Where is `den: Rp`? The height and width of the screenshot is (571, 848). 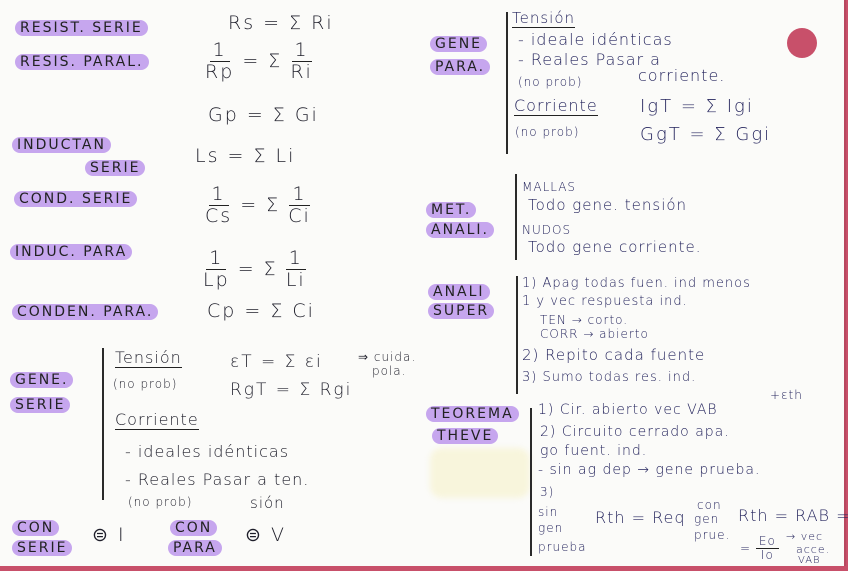 den: Rp is located at coordinates (220, 71).